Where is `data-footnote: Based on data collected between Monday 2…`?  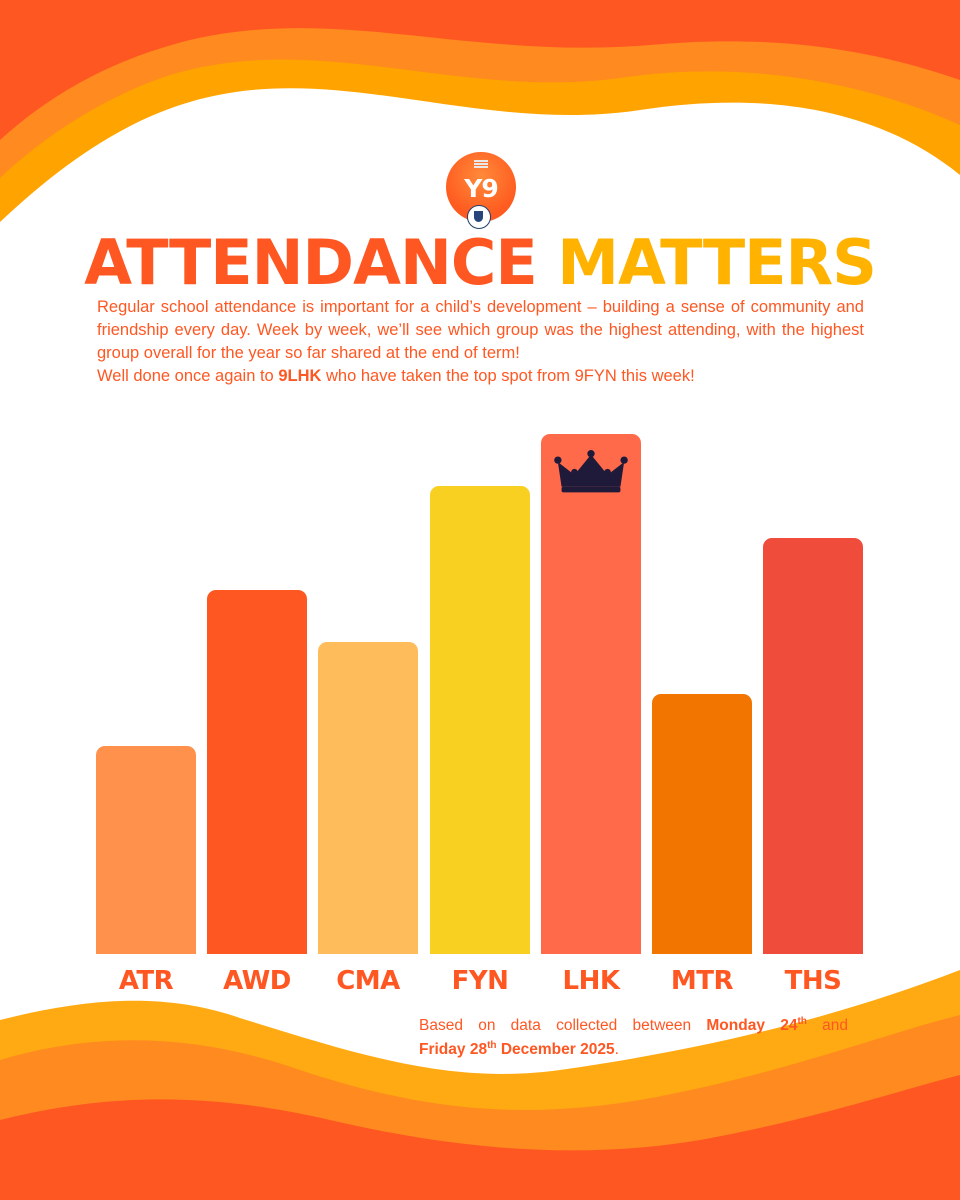 data-footnote: Based on data collected between Monday 2… is located at coordinates (633, 1038).